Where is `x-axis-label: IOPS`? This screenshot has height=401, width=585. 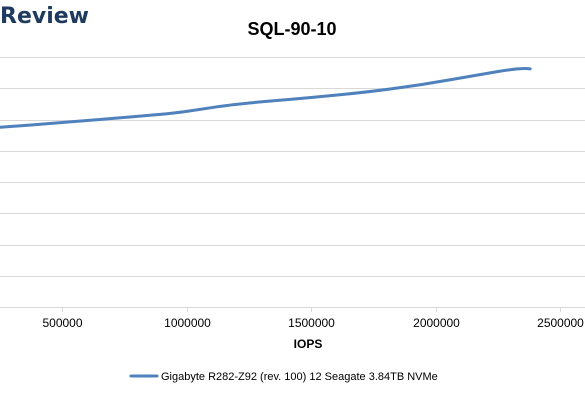 x-axis-label: IOPS is located at coordinates (308, 344).